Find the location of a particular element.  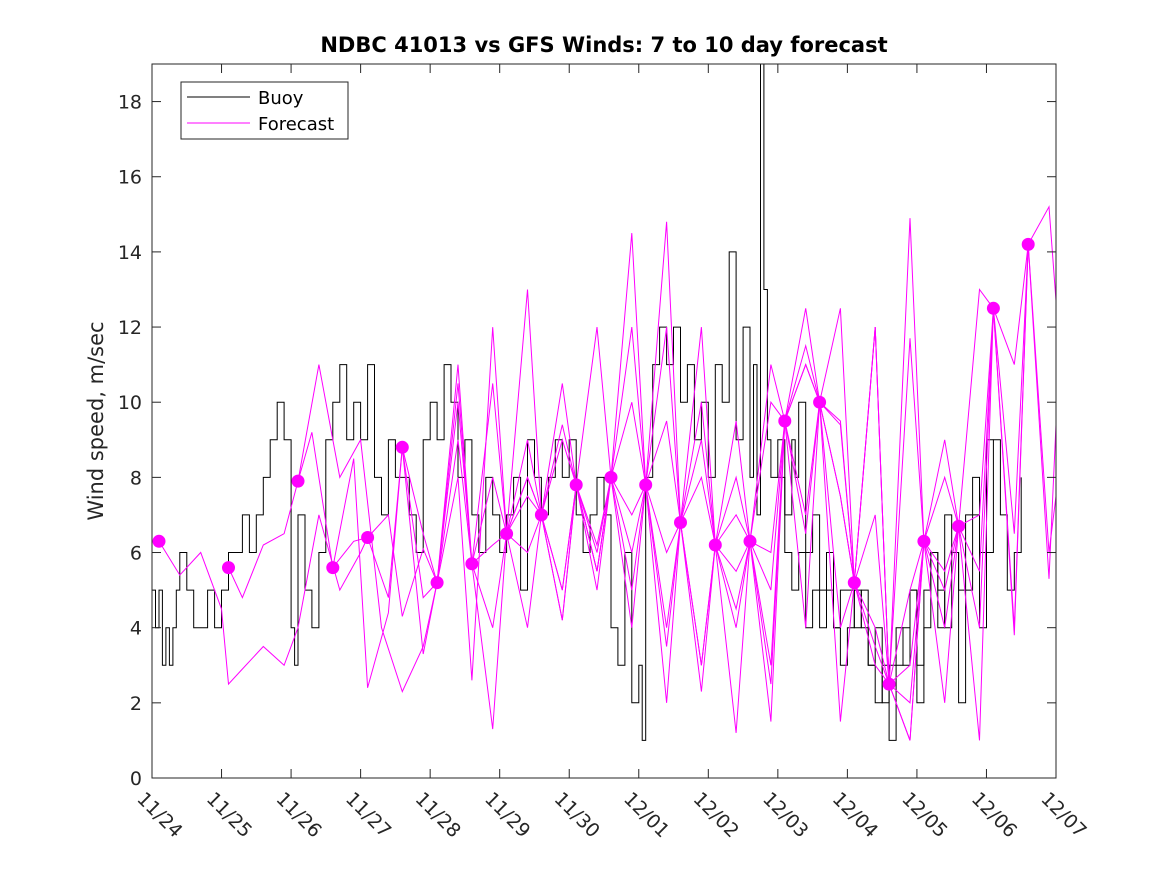

y-tick-label: 16 is located at coordinates (130, 178).